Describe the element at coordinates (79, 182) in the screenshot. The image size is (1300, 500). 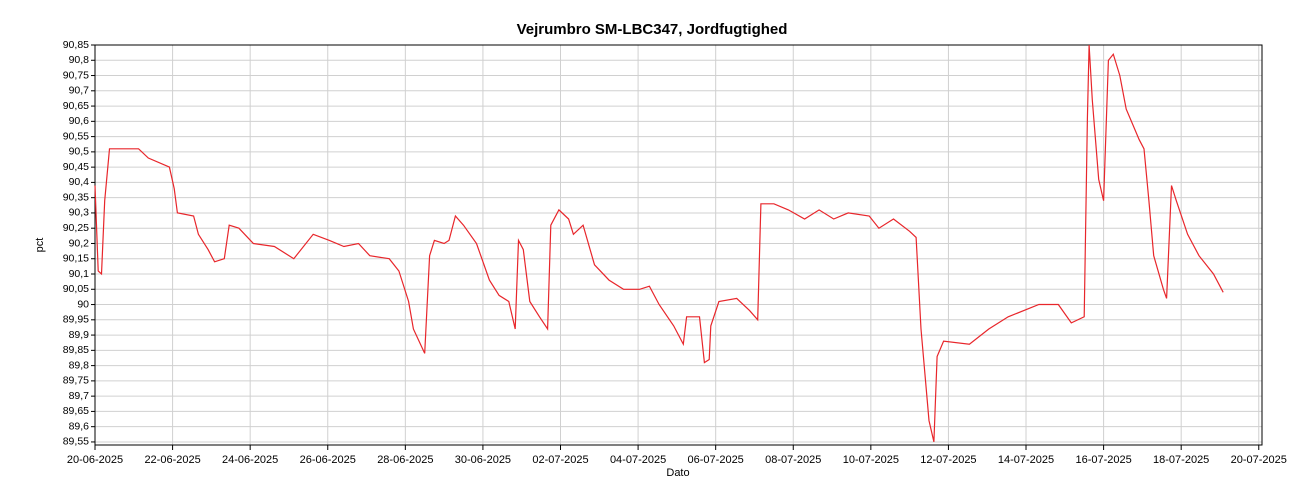
I see `y-tick-label: 90,4` at that location.